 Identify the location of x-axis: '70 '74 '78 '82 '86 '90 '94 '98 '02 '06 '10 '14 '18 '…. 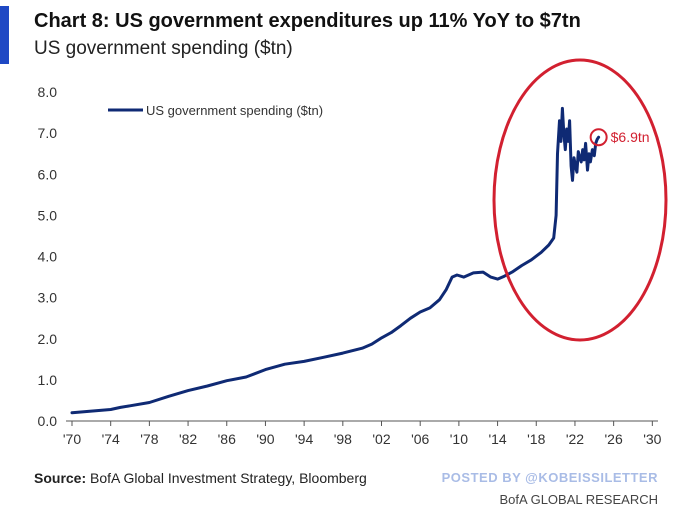
(362, 434).